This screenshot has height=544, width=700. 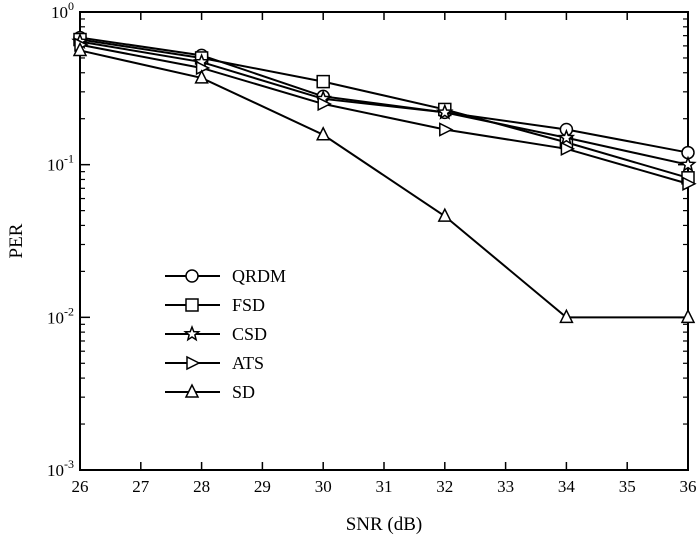 I want to click on x-tick-label: 30, so click(x=323, y=486).